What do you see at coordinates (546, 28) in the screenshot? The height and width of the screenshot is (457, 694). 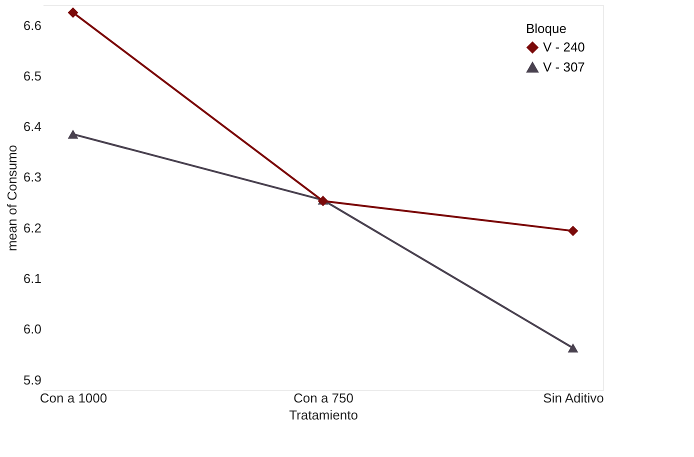 I see `legend-title: Bloque` at bounding box center [546, 28].